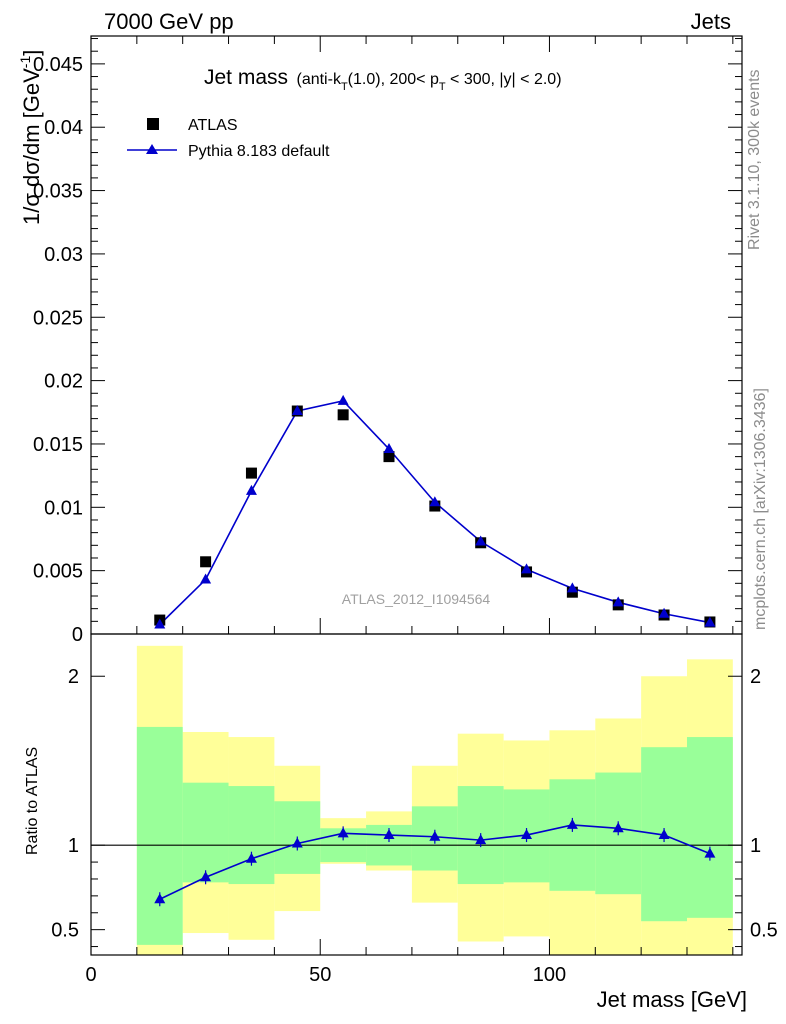  What do you see at coordinates (169, 21) in the screenshot?
I see `header-left: 7000 GeV pp` at bounding box center [169, 21].